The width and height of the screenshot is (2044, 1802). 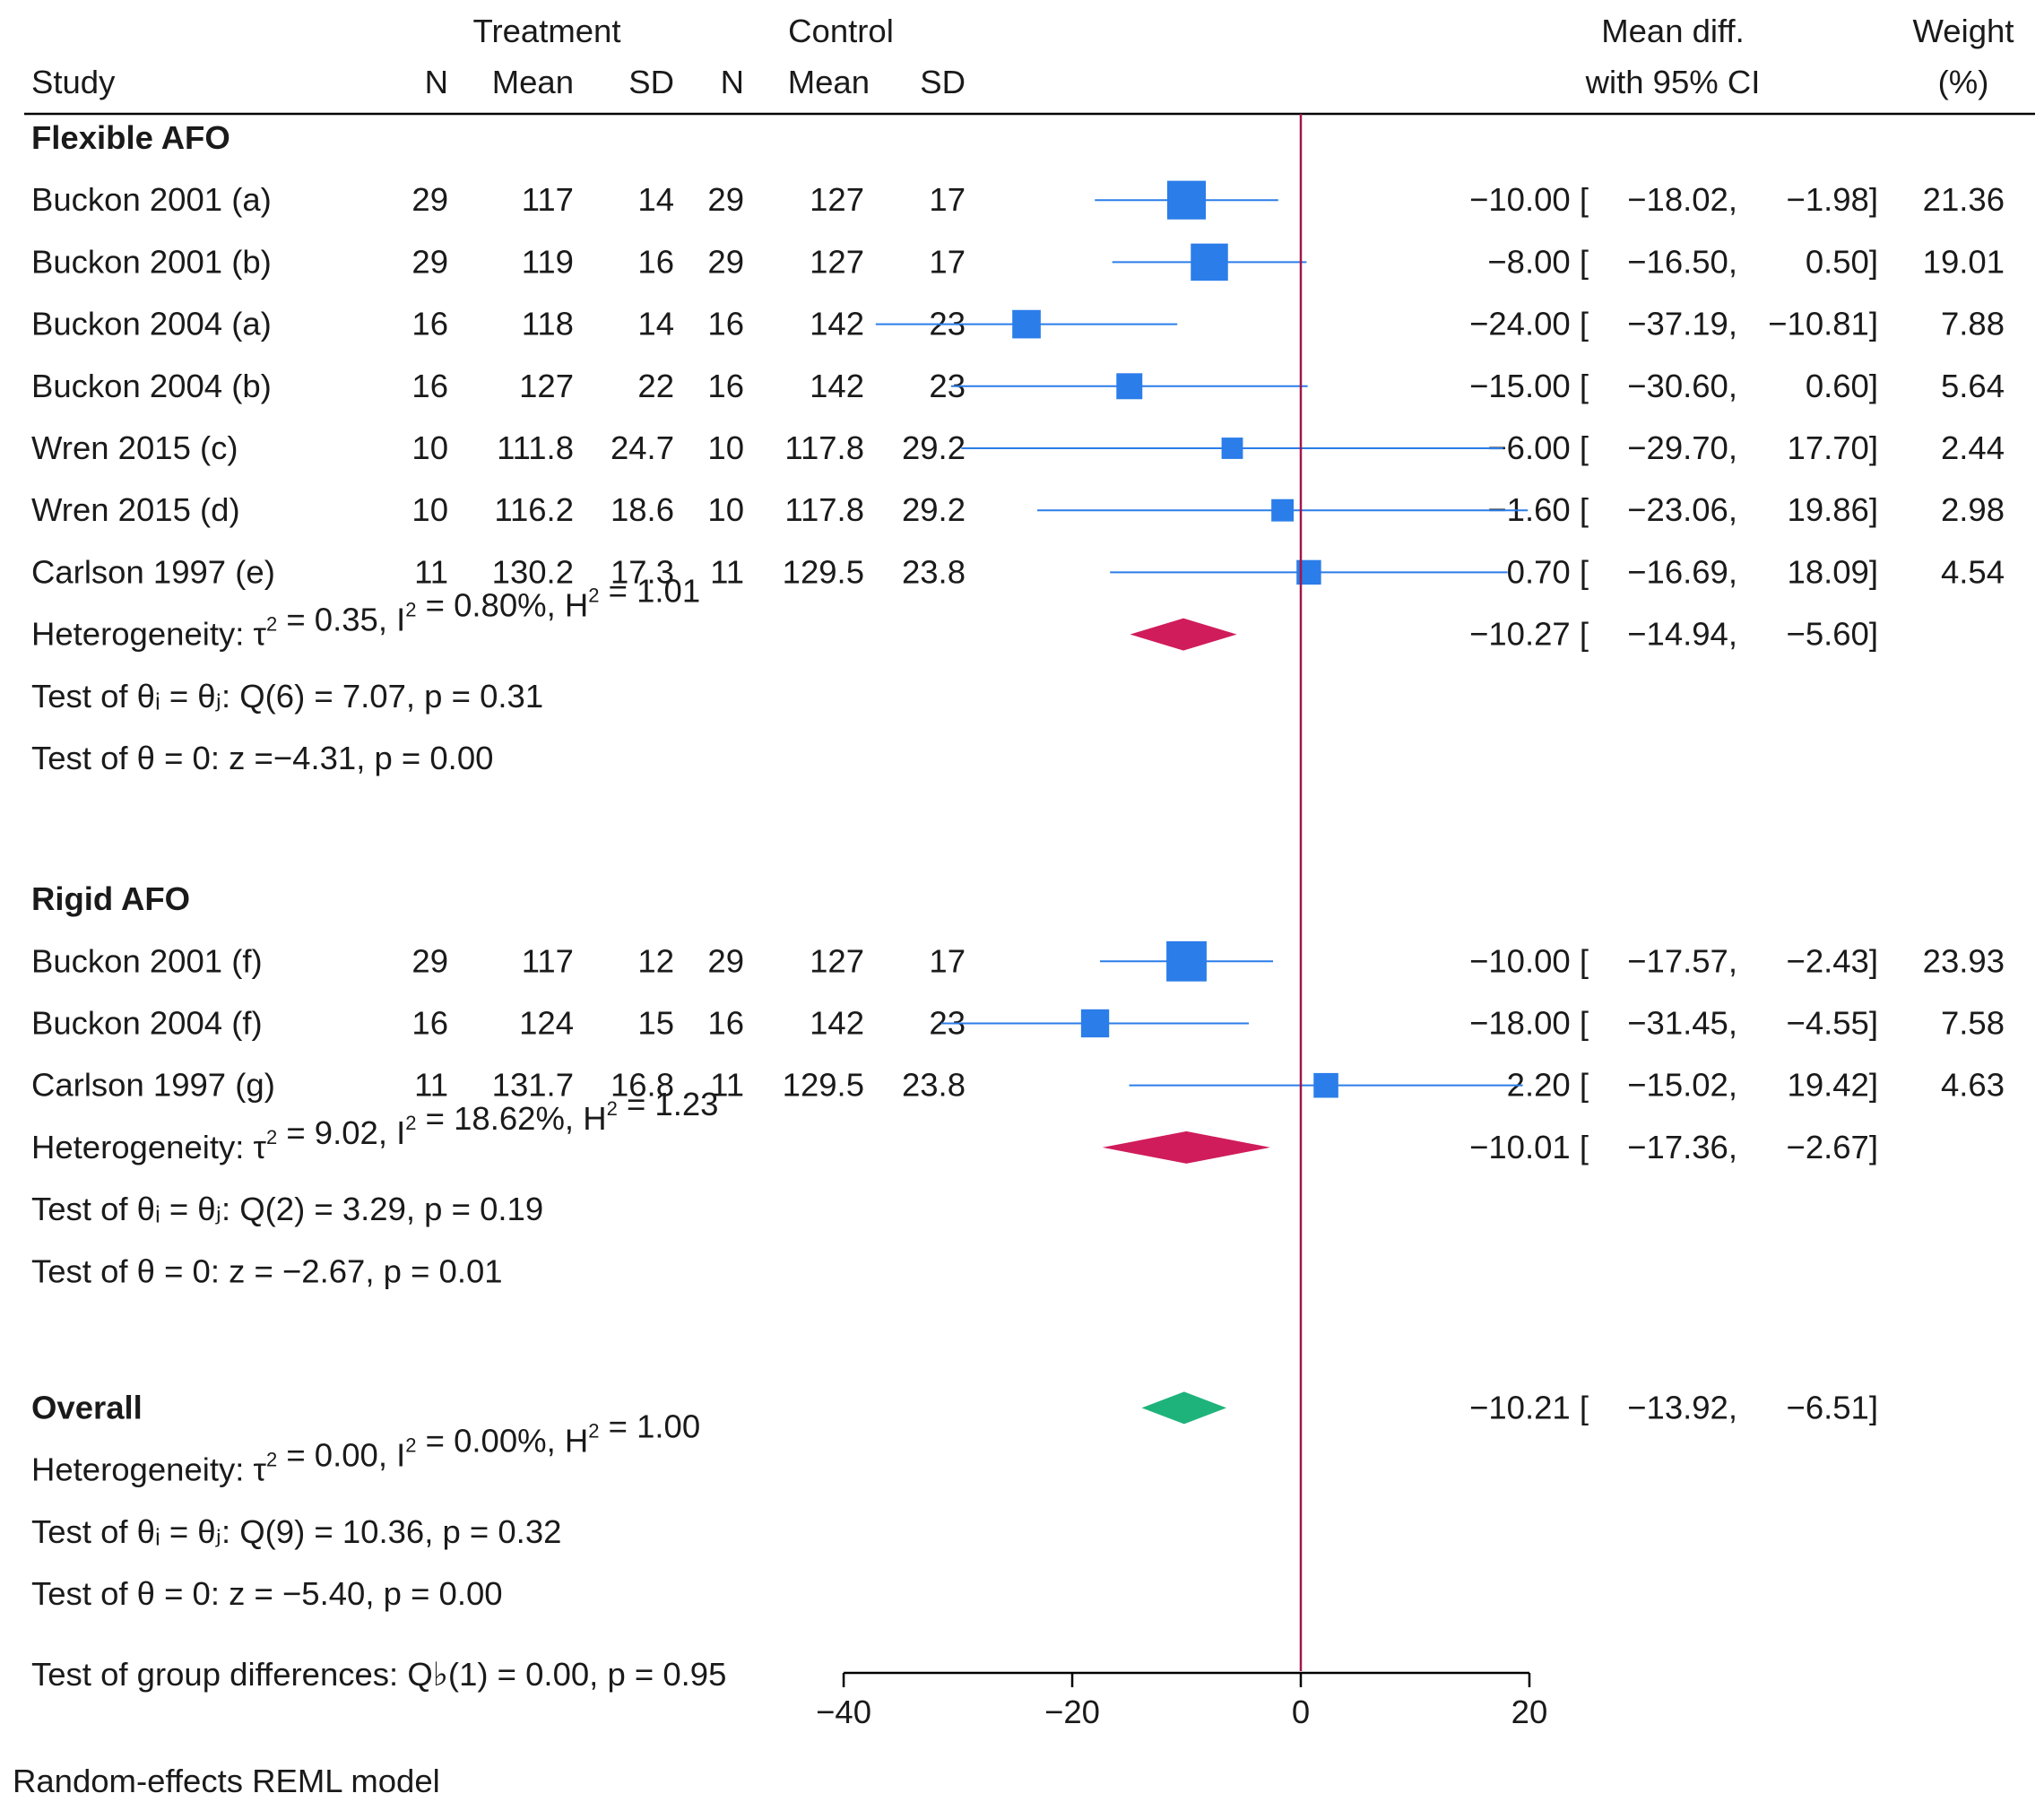 What do you see at coordinates (1682, 1022) in the screenshot?
I see `group-2-study-2-ci-low-label: −31.45,` at bounding box center [1682, 1022].